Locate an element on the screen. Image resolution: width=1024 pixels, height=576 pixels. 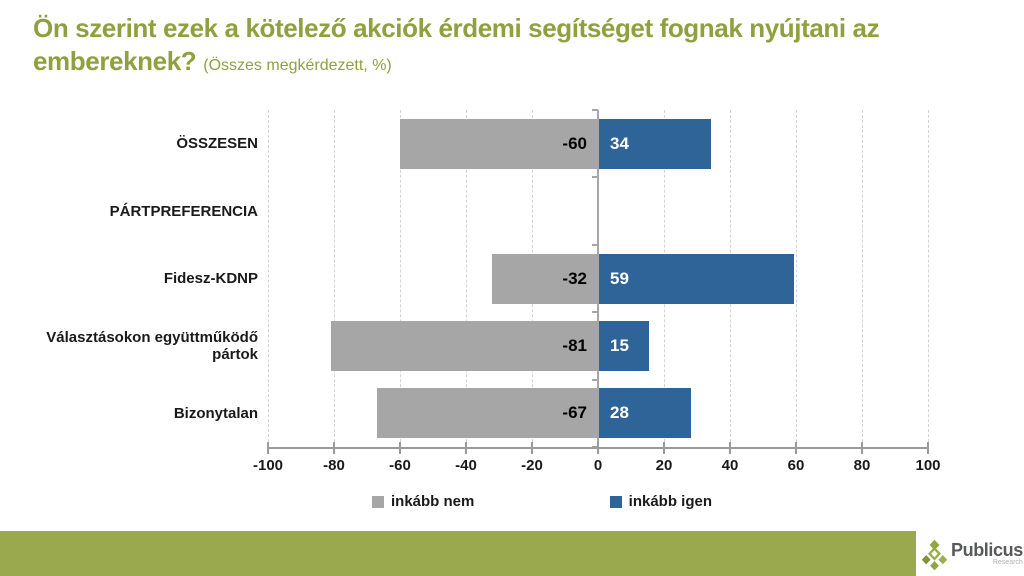
legend-item: inkább igen is located at coordinates (660, 501).